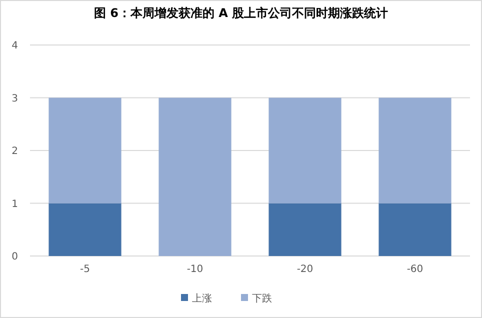 This screenshot has width=482, height=318. I want to click on y-tick-label: 0, so click(15, 257).